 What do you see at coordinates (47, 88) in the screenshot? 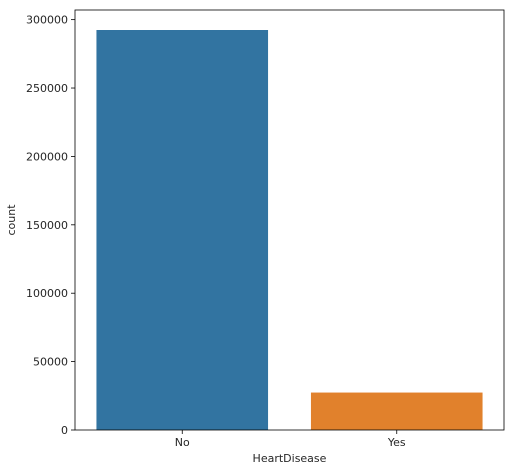
I see `y-tick-label: 250000` at bounding box center [47, 88].